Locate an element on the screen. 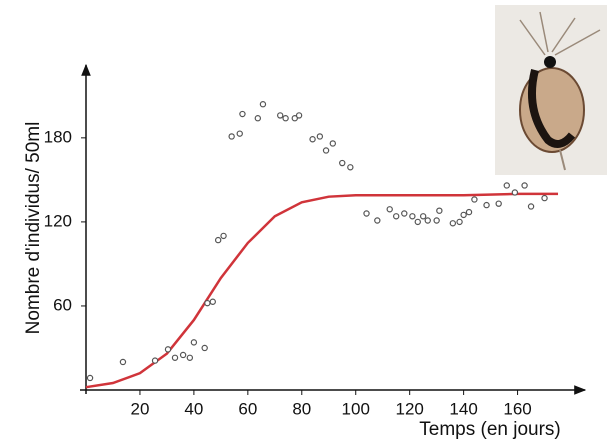  y-tick-label: 60 is located at coordinates (62, 304).